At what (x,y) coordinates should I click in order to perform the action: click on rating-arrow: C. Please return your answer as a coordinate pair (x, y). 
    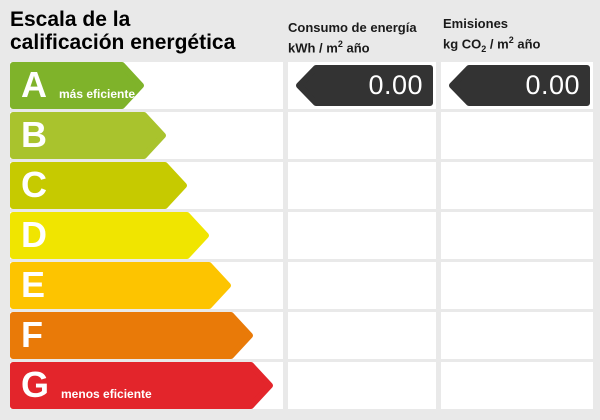
    Looking at the image, I should click on (98, 185).